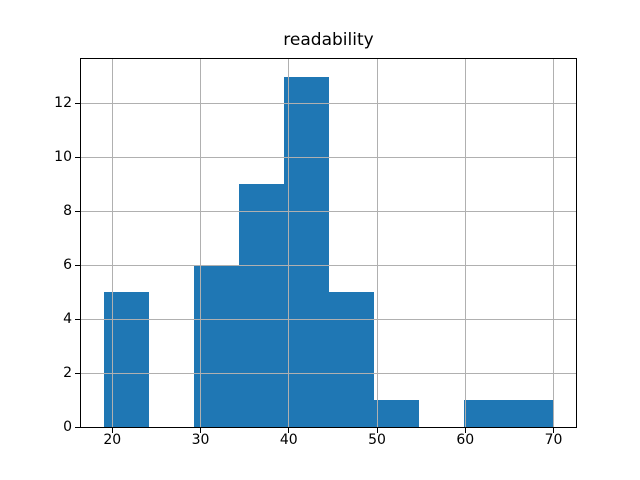 This screenshot has height=480, width=640. Describe the element at coordinates (67, 319) in the screenshot. I see `y-tick-label: 4` at that location.